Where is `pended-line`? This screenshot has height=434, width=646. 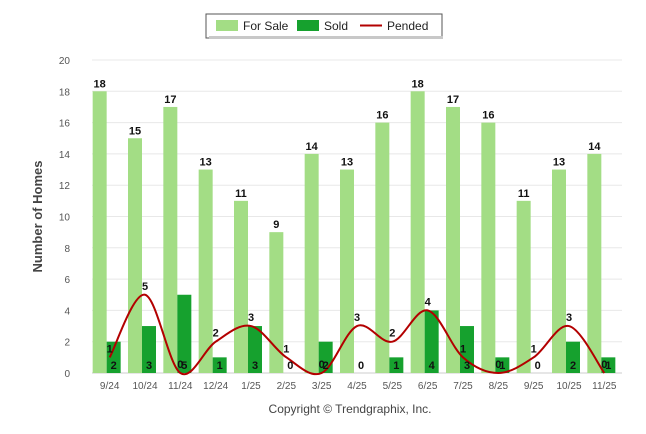
pended-line is located at coordinates (357, 334).